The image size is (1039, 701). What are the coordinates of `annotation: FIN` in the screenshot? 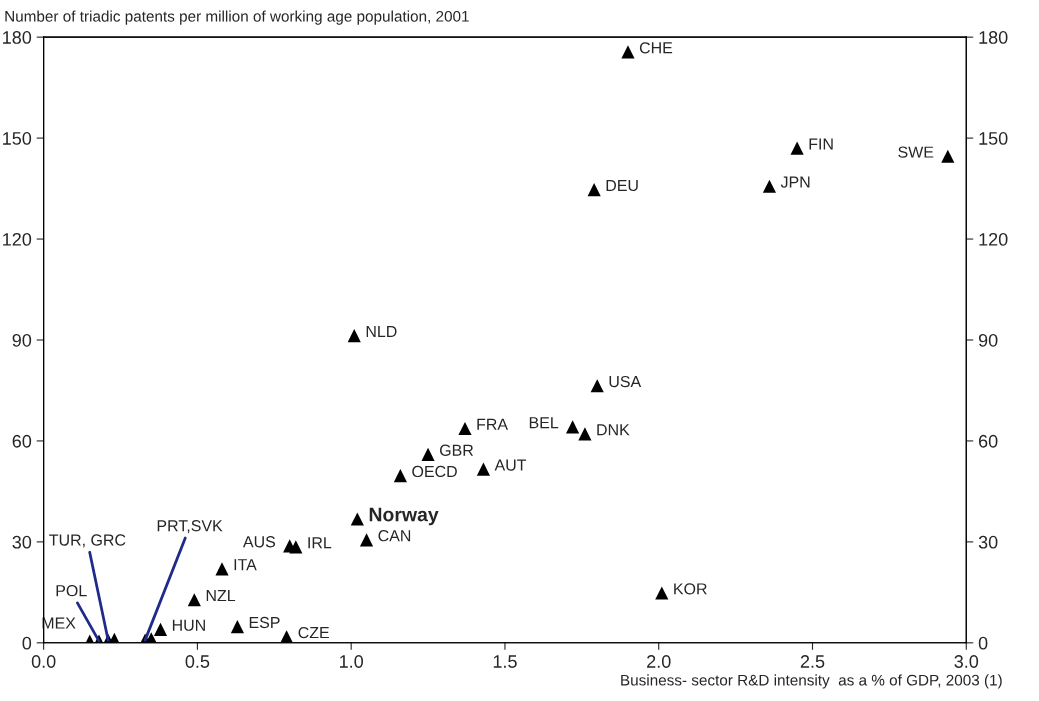 It's located at (821, 144).